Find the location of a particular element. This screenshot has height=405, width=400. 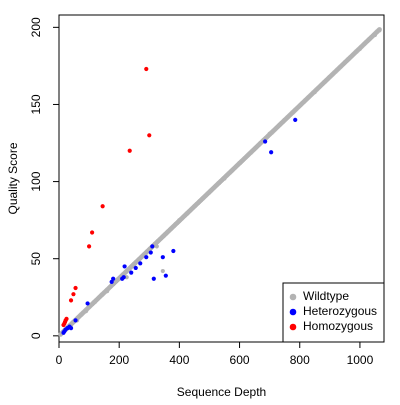

legend-marker-homozygous is located at coordinates (293, 327).